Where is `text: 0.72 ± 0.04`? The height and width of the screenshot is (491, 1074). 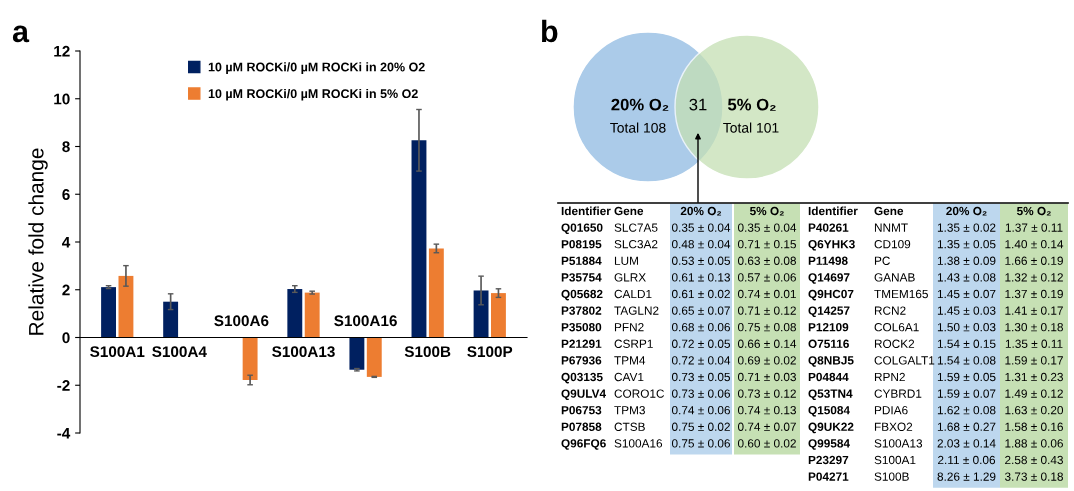 text: 0.72 ± 0.04 is located at coordinates (701, 360).